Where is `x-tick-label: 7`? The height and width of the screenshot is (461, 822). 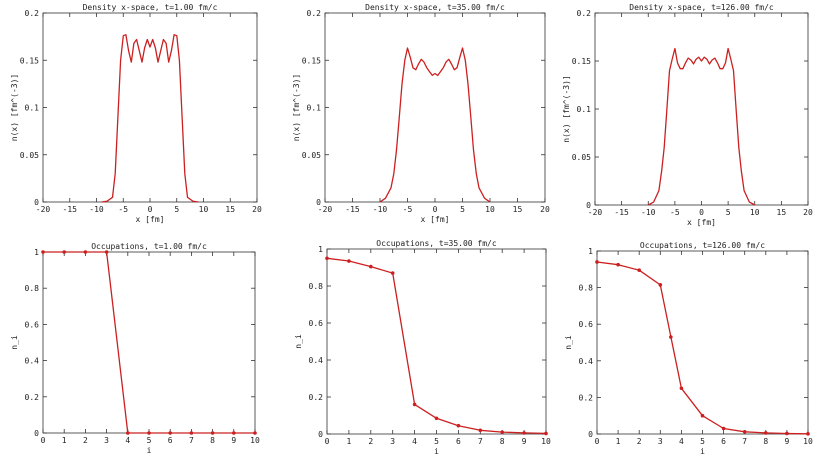 x-tick-label: 7 is located at coordinates (480, 441).